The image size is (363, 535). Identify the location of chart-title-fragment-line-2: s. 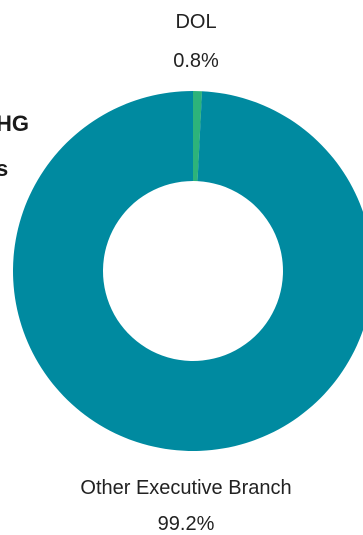
(4, 168).